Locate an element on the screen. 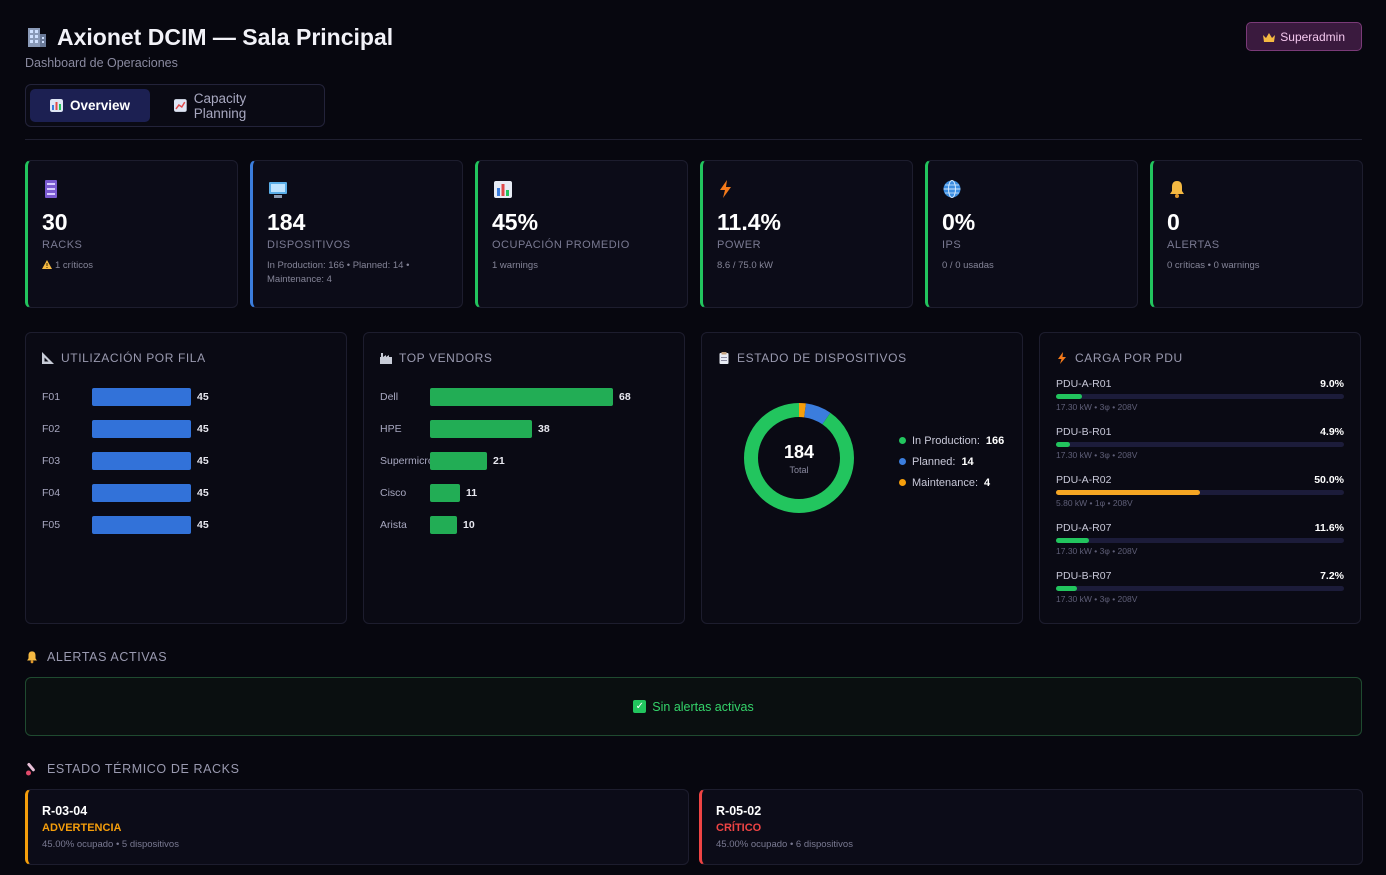 This screenshot has height=875, width=1386. thermal-status: CRÍTICO is located at coordinates (739, 828).